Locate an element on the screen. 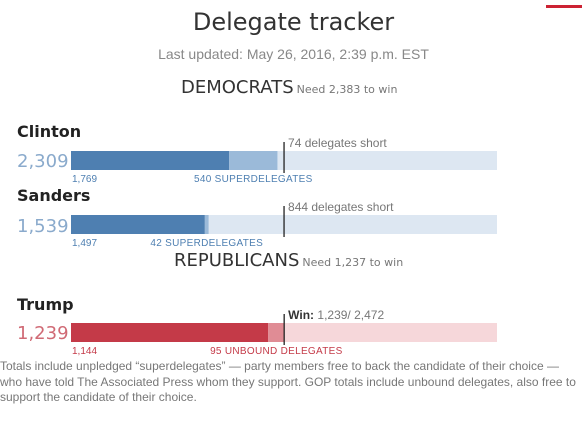 The height and width of the screenshot is (425, 587). party-heading-democrats: DEMOCRATS Need 2,383 to win is located at coordinates (289, 87).